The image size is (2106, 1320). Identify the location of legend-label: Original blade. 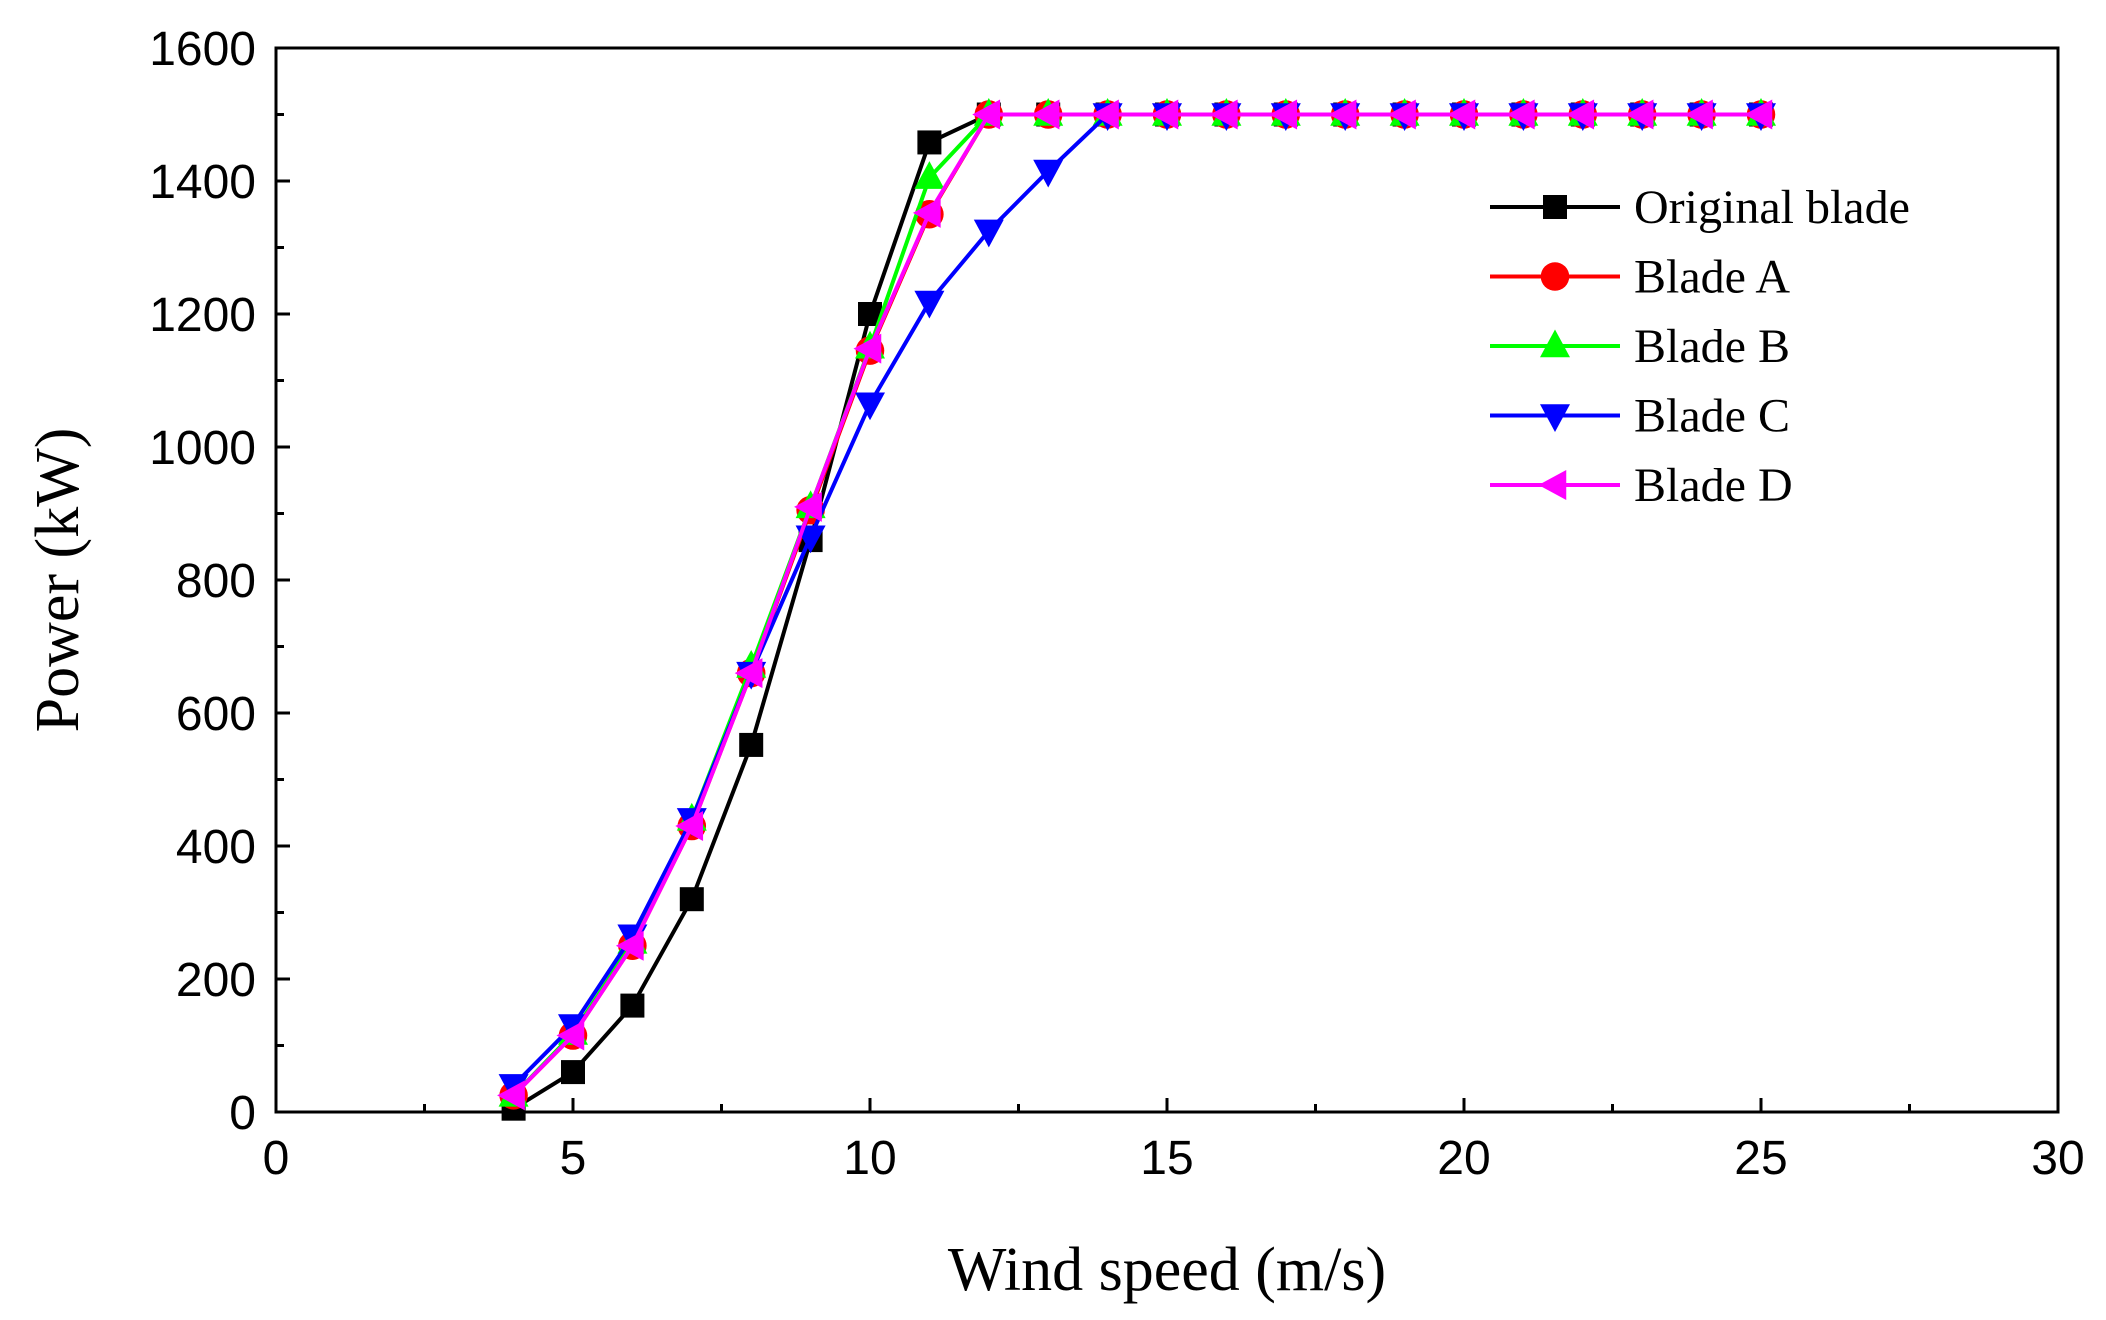
(1772, 207).